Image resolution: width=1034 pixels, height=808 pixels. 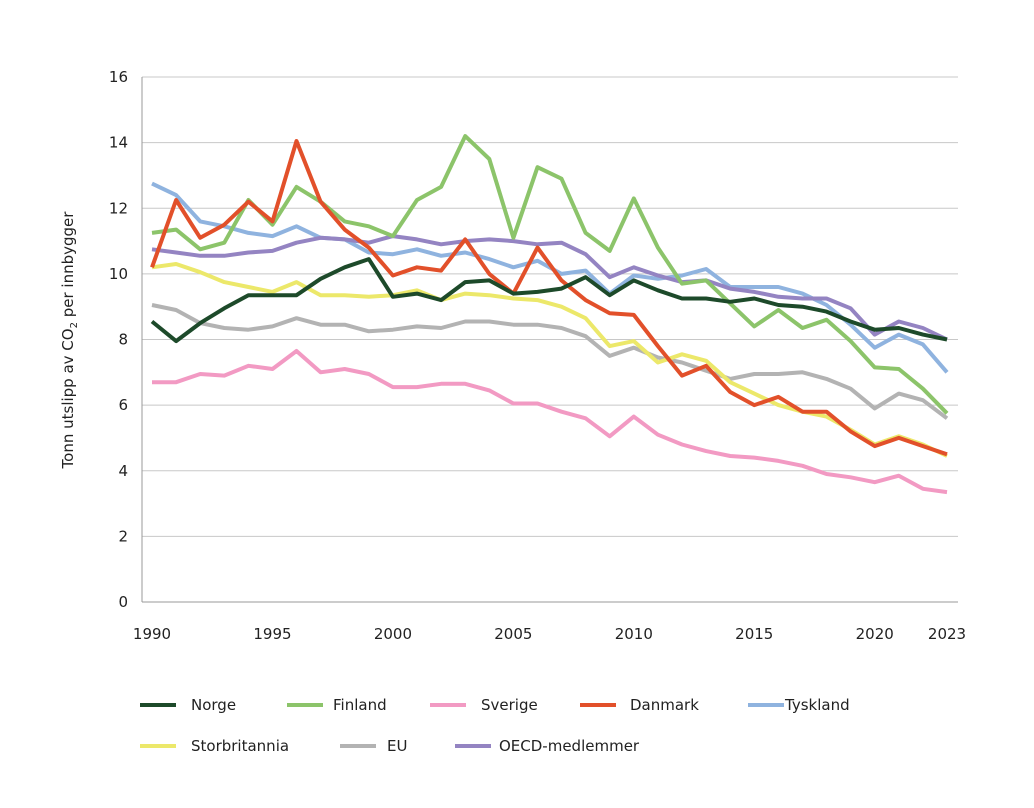 I want to click on y-axis-label: Tonn utslipp av CO2 per innbygger, so click(x=69, y=340).